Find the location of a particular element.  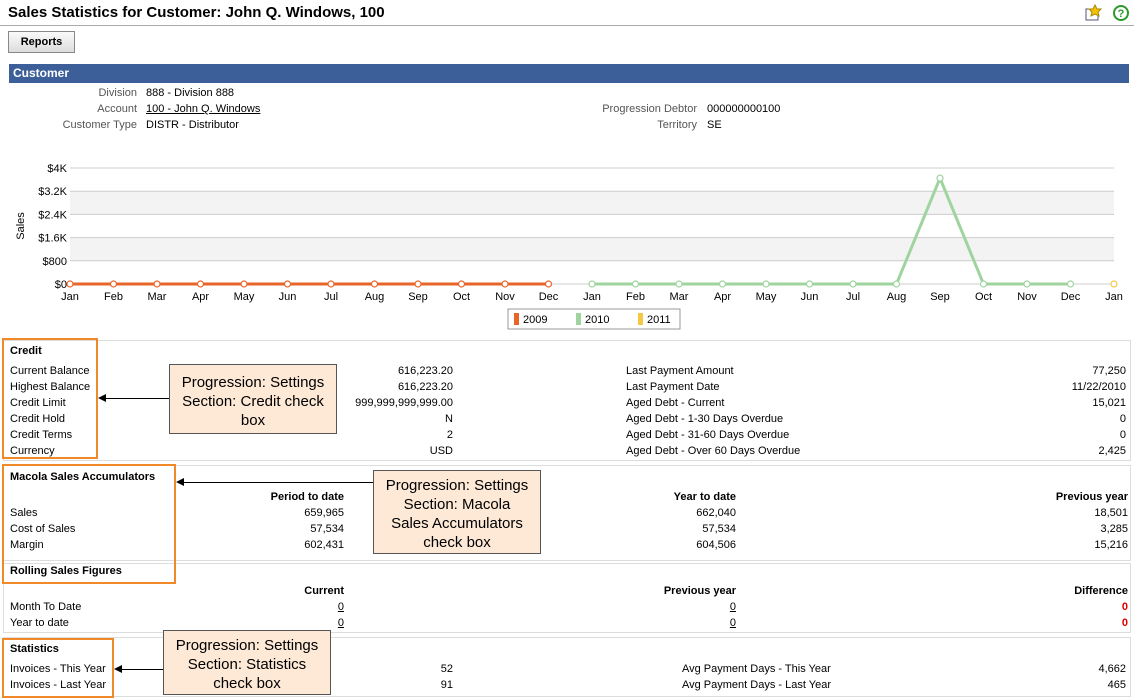

legend is located at coordinates (594, 319).